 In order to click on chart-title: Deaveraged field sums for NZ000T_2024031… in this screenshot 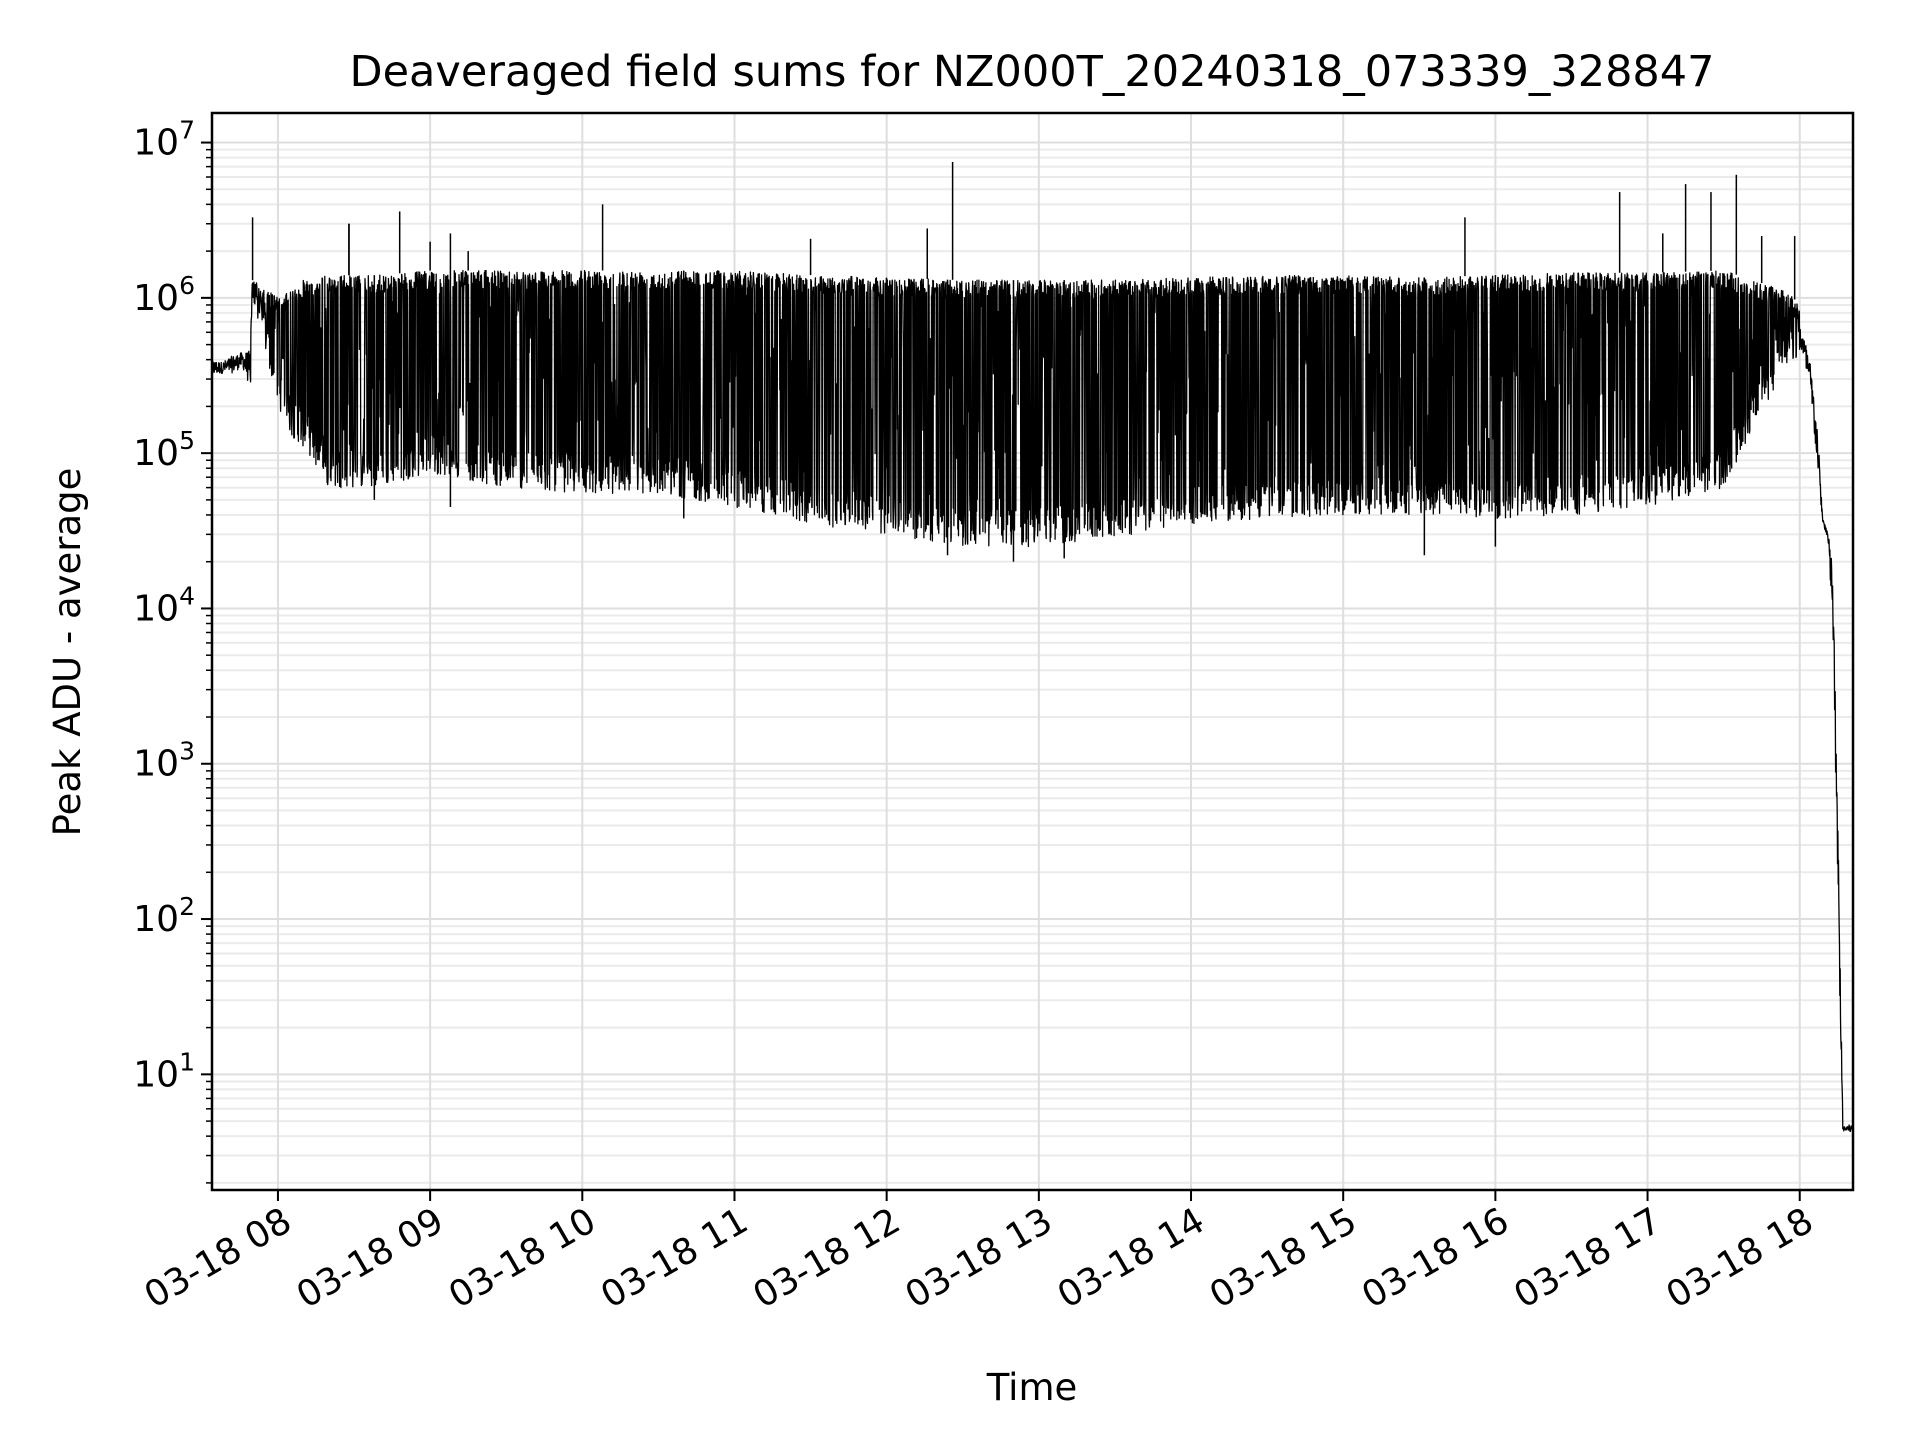, I will do `click(1031, 72)`.